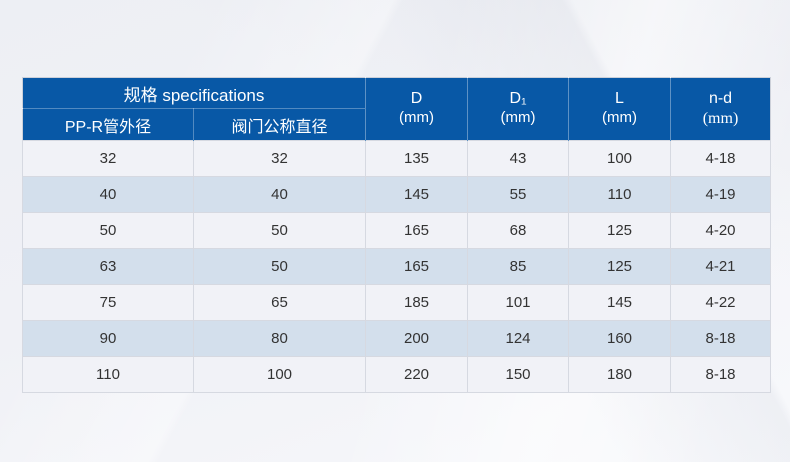 The width and height of the screenshot is (790, 462). Describe the element at coordinates (416, 118) in the screenshot. I see `column-unit-d: (mm)` at that location.